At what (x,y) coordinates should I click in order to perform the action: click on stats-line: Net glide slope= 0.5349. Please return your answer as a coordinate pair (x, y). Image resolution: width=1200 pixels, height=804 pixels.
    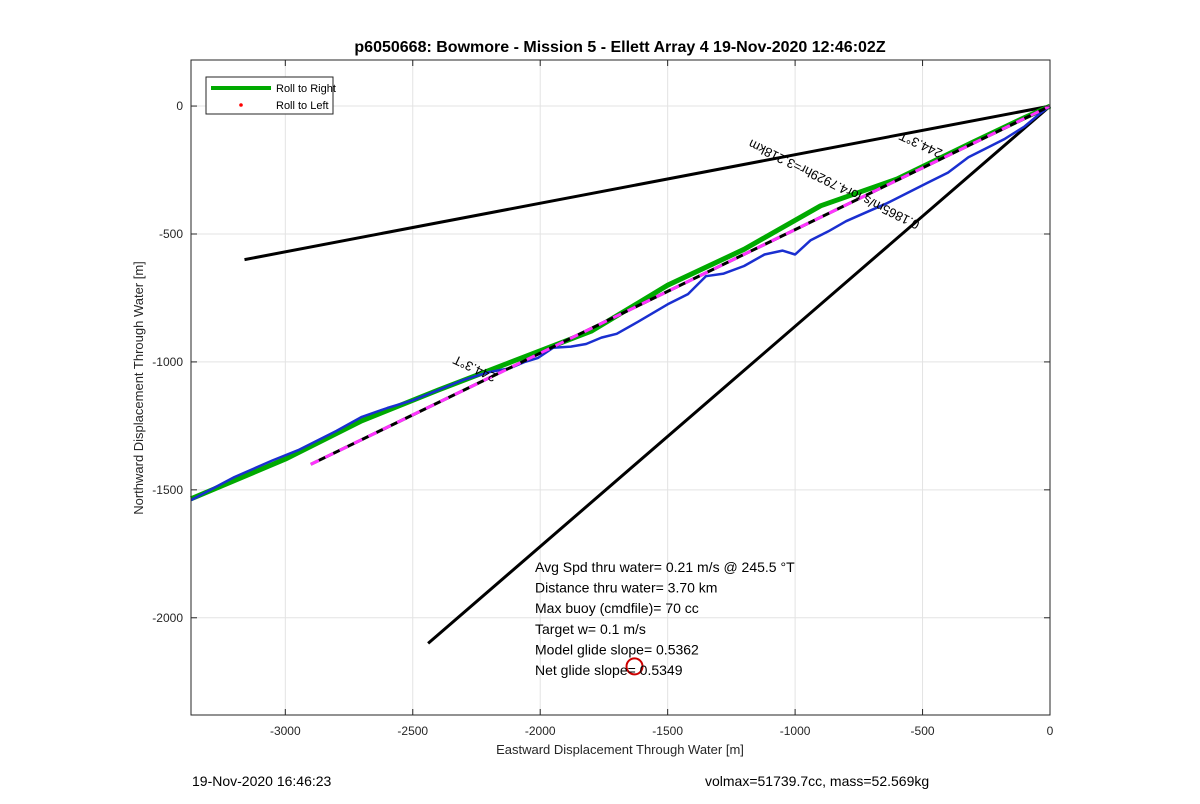
    Looking at the image, I should click on (609, 670).